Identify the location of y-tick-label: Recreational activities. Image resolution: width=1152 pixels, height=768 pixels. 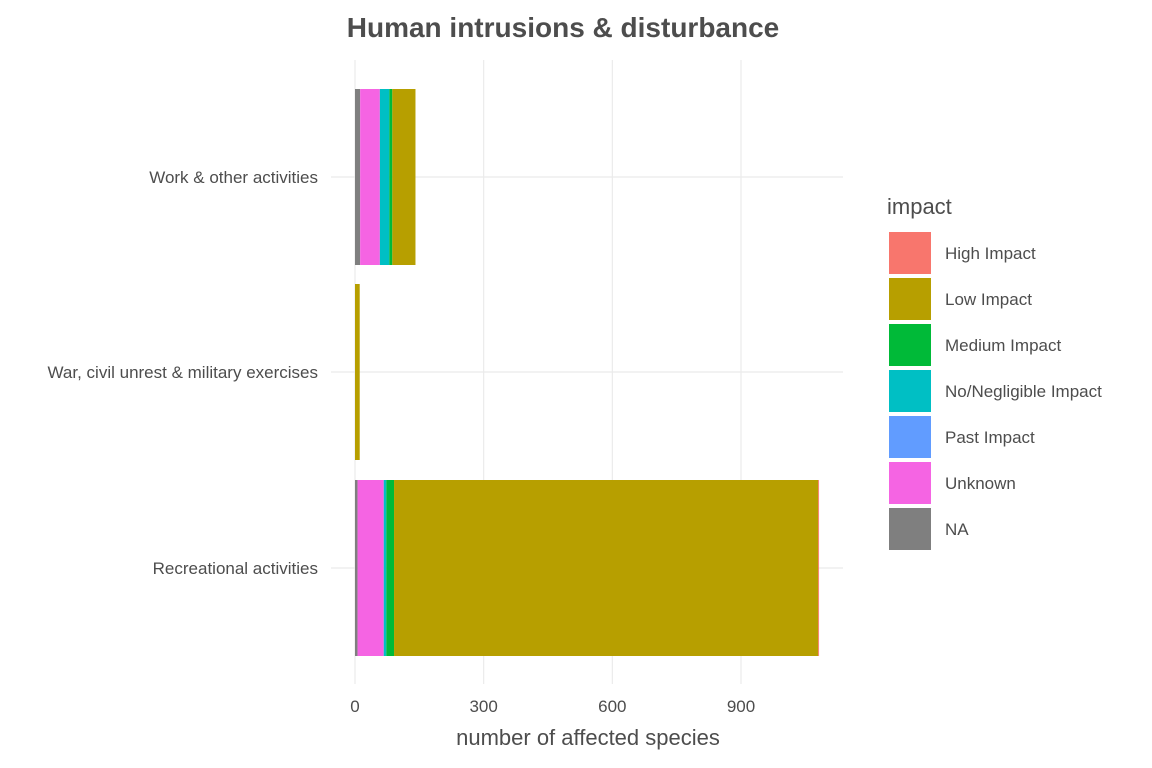
(235, 568).